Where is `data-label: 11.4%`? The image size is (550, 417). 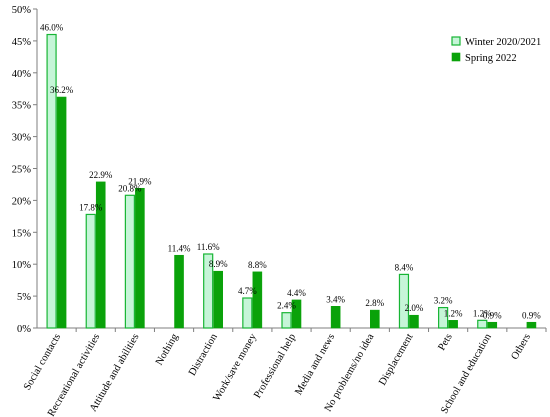
data-label: 11.4% is located at coordinates (179, 248).